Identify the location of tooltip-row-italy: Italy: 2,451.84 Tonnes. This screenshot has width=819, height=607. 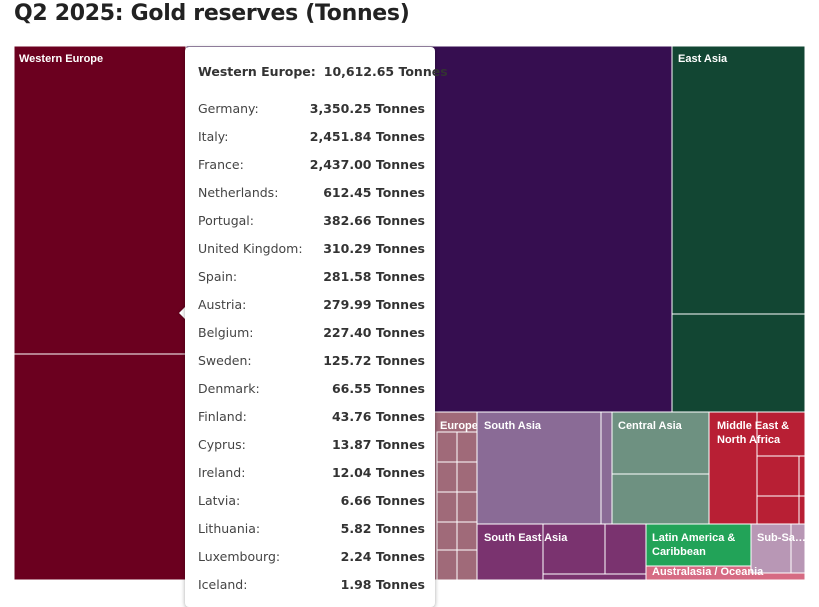
(311, 136).